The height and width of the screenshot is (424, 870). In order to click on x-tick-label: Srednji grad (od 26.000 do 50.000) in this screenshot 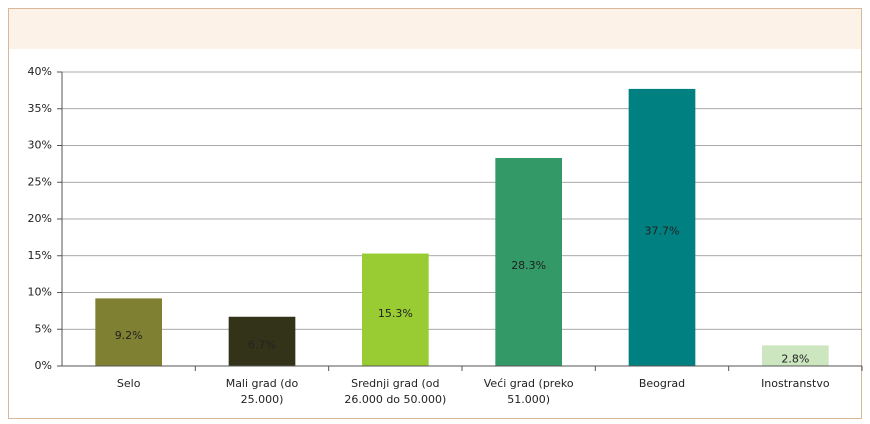, I will do `click(395, 391)`.